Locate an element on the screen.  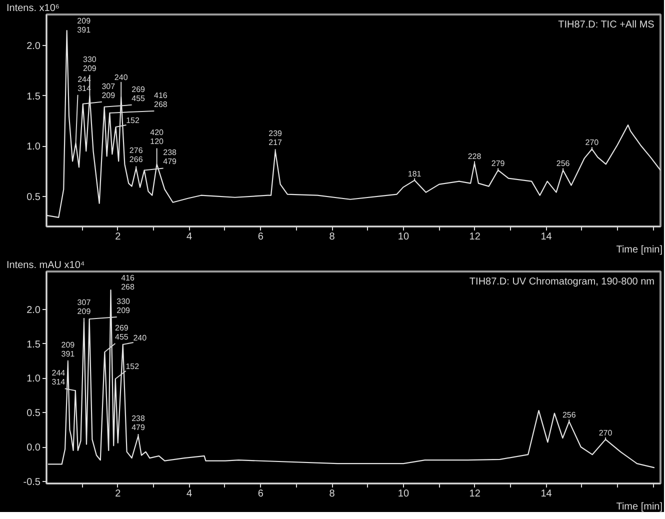
annotation: 420 120 is located at coordinates (157, 137).